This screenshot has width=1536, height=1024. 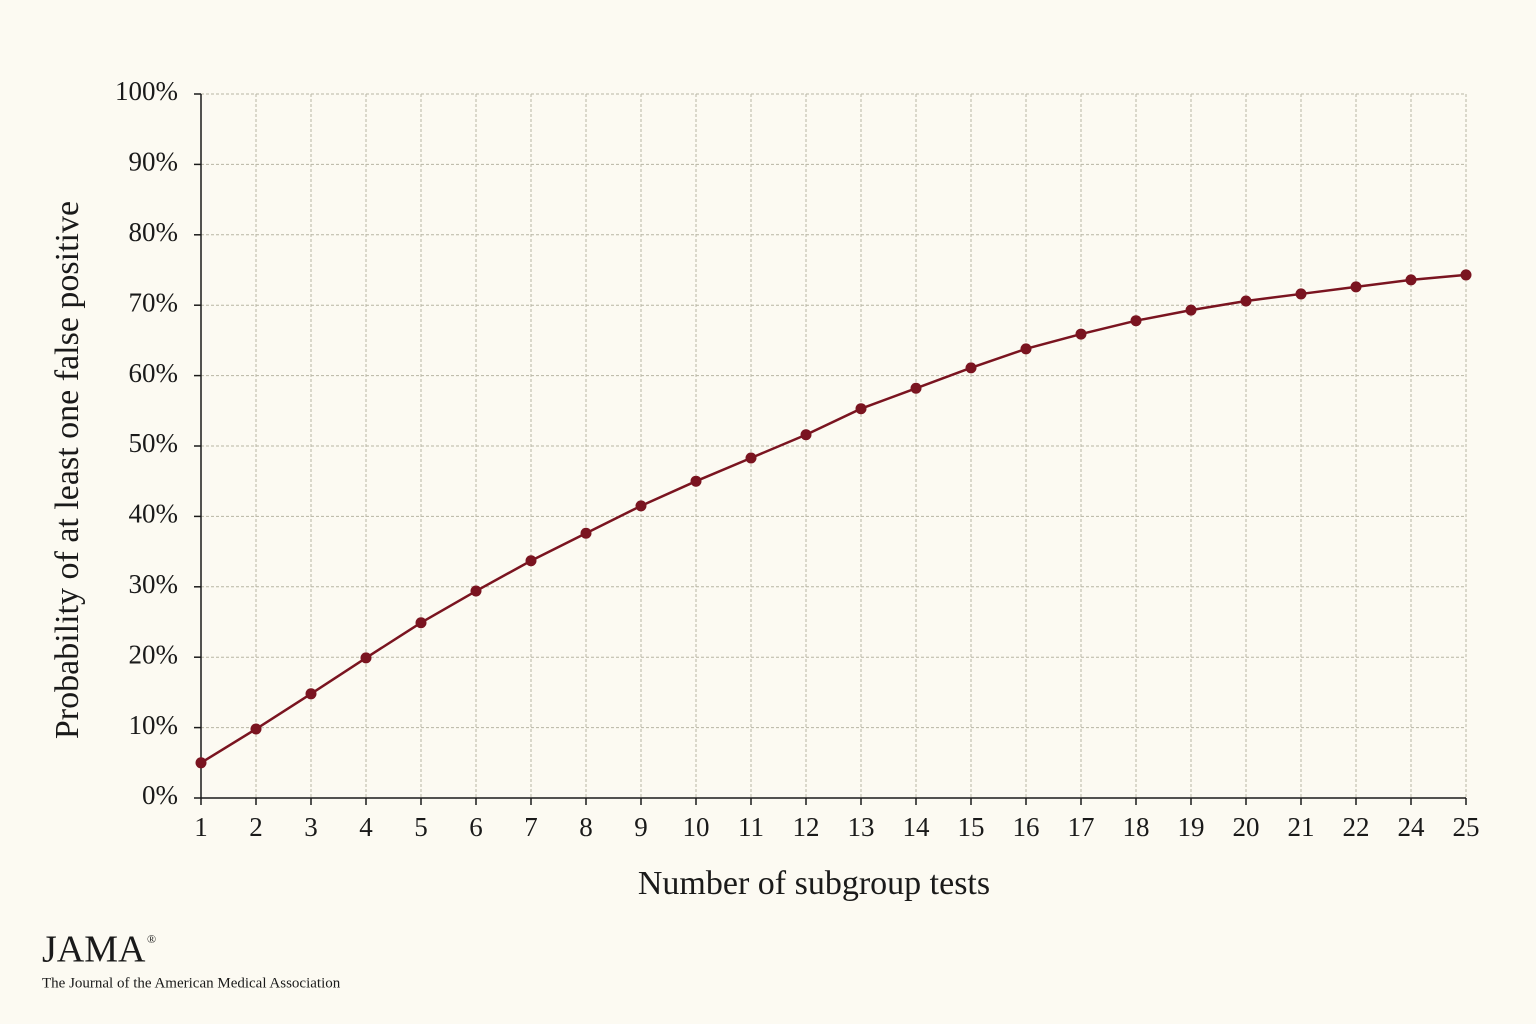 What do you see at coordinates (1081, 827) in the screenshot?
I see `x-tick-label: 17` at bounding box center [1081, 827].